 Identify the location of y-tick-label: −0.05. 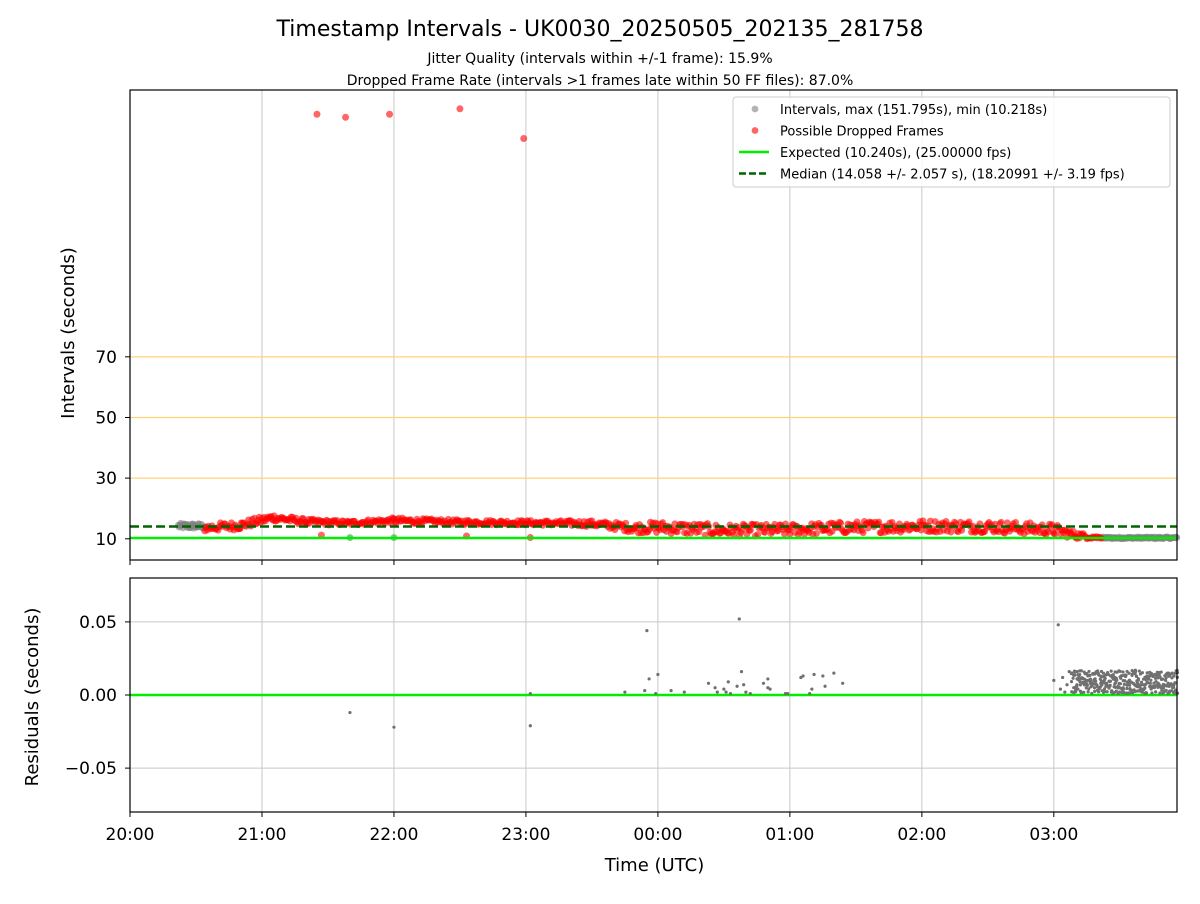
(91, 769).